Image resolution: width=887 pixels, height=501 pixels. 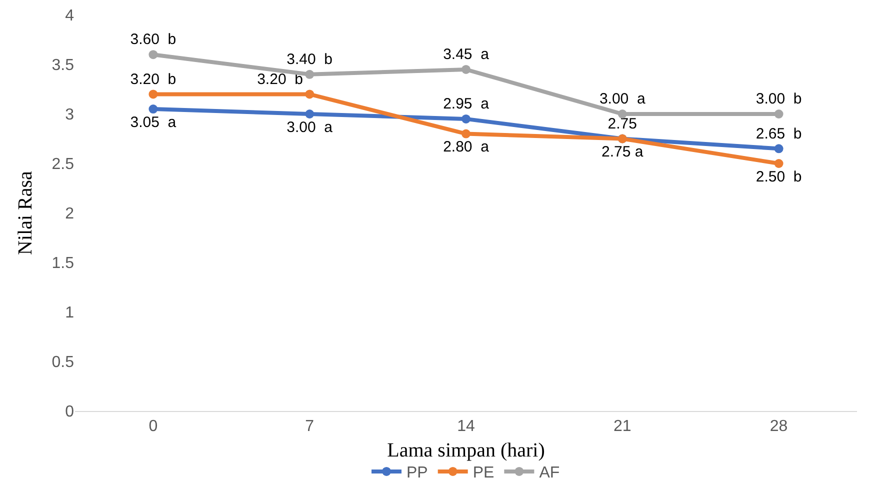 What do you see at coordinates (63, 65) in the screenshot?
I see `y-tick-label: 3.5` at bounding box center [63, 65].